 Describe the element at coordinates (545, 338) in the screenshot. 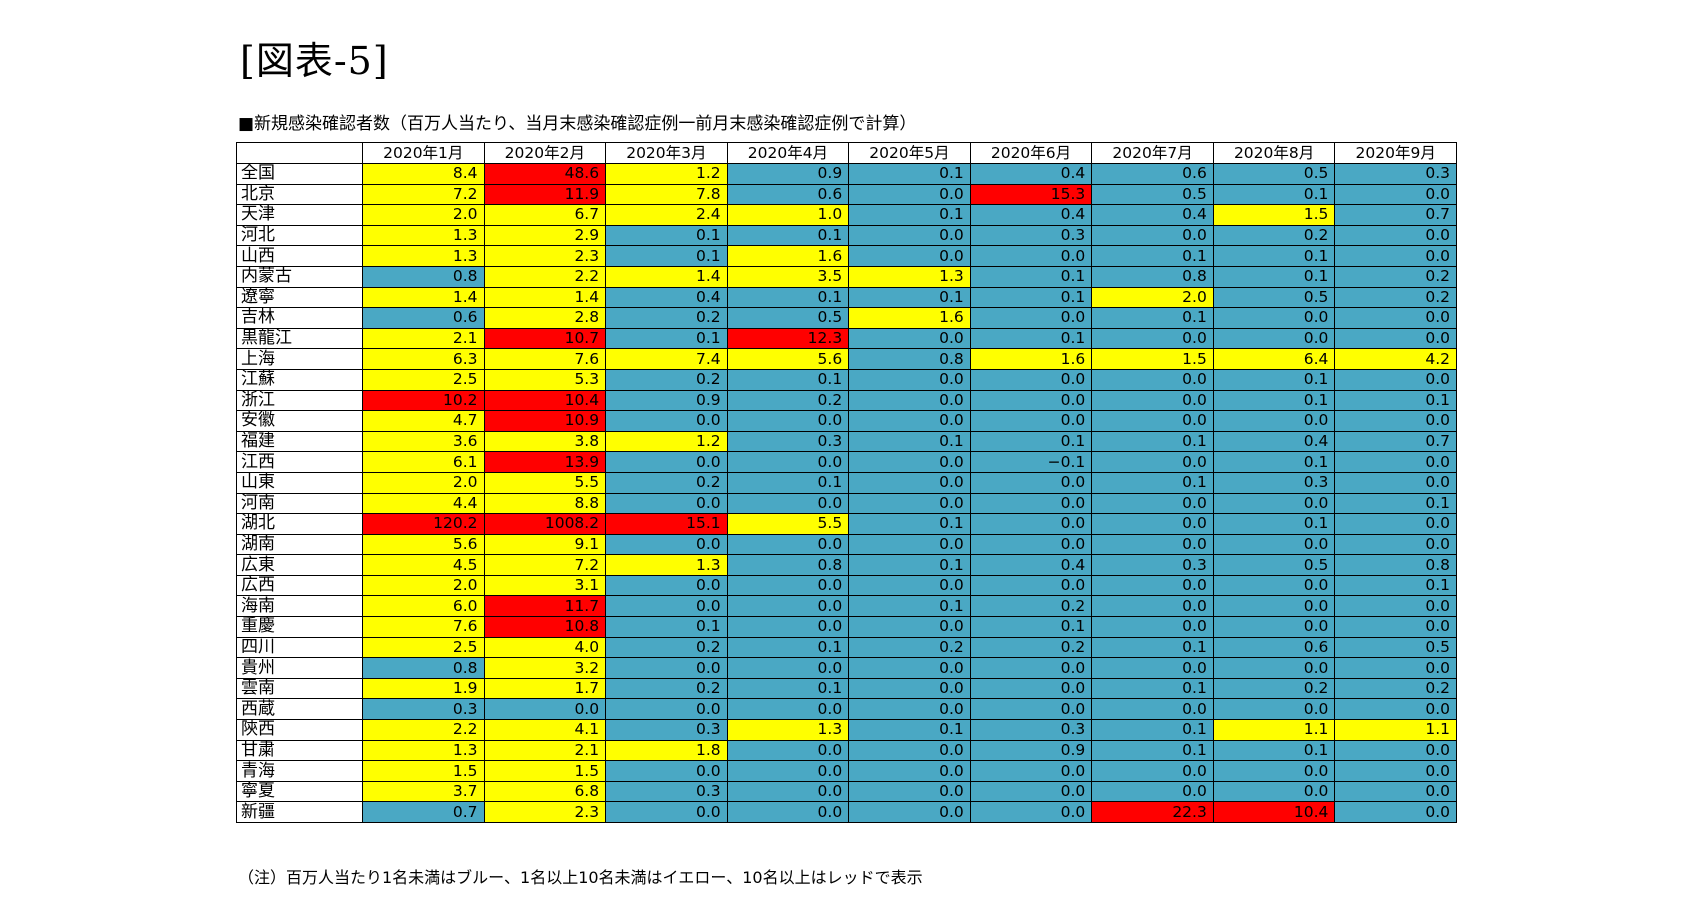

I see `value-cell: 10.7` at that location.